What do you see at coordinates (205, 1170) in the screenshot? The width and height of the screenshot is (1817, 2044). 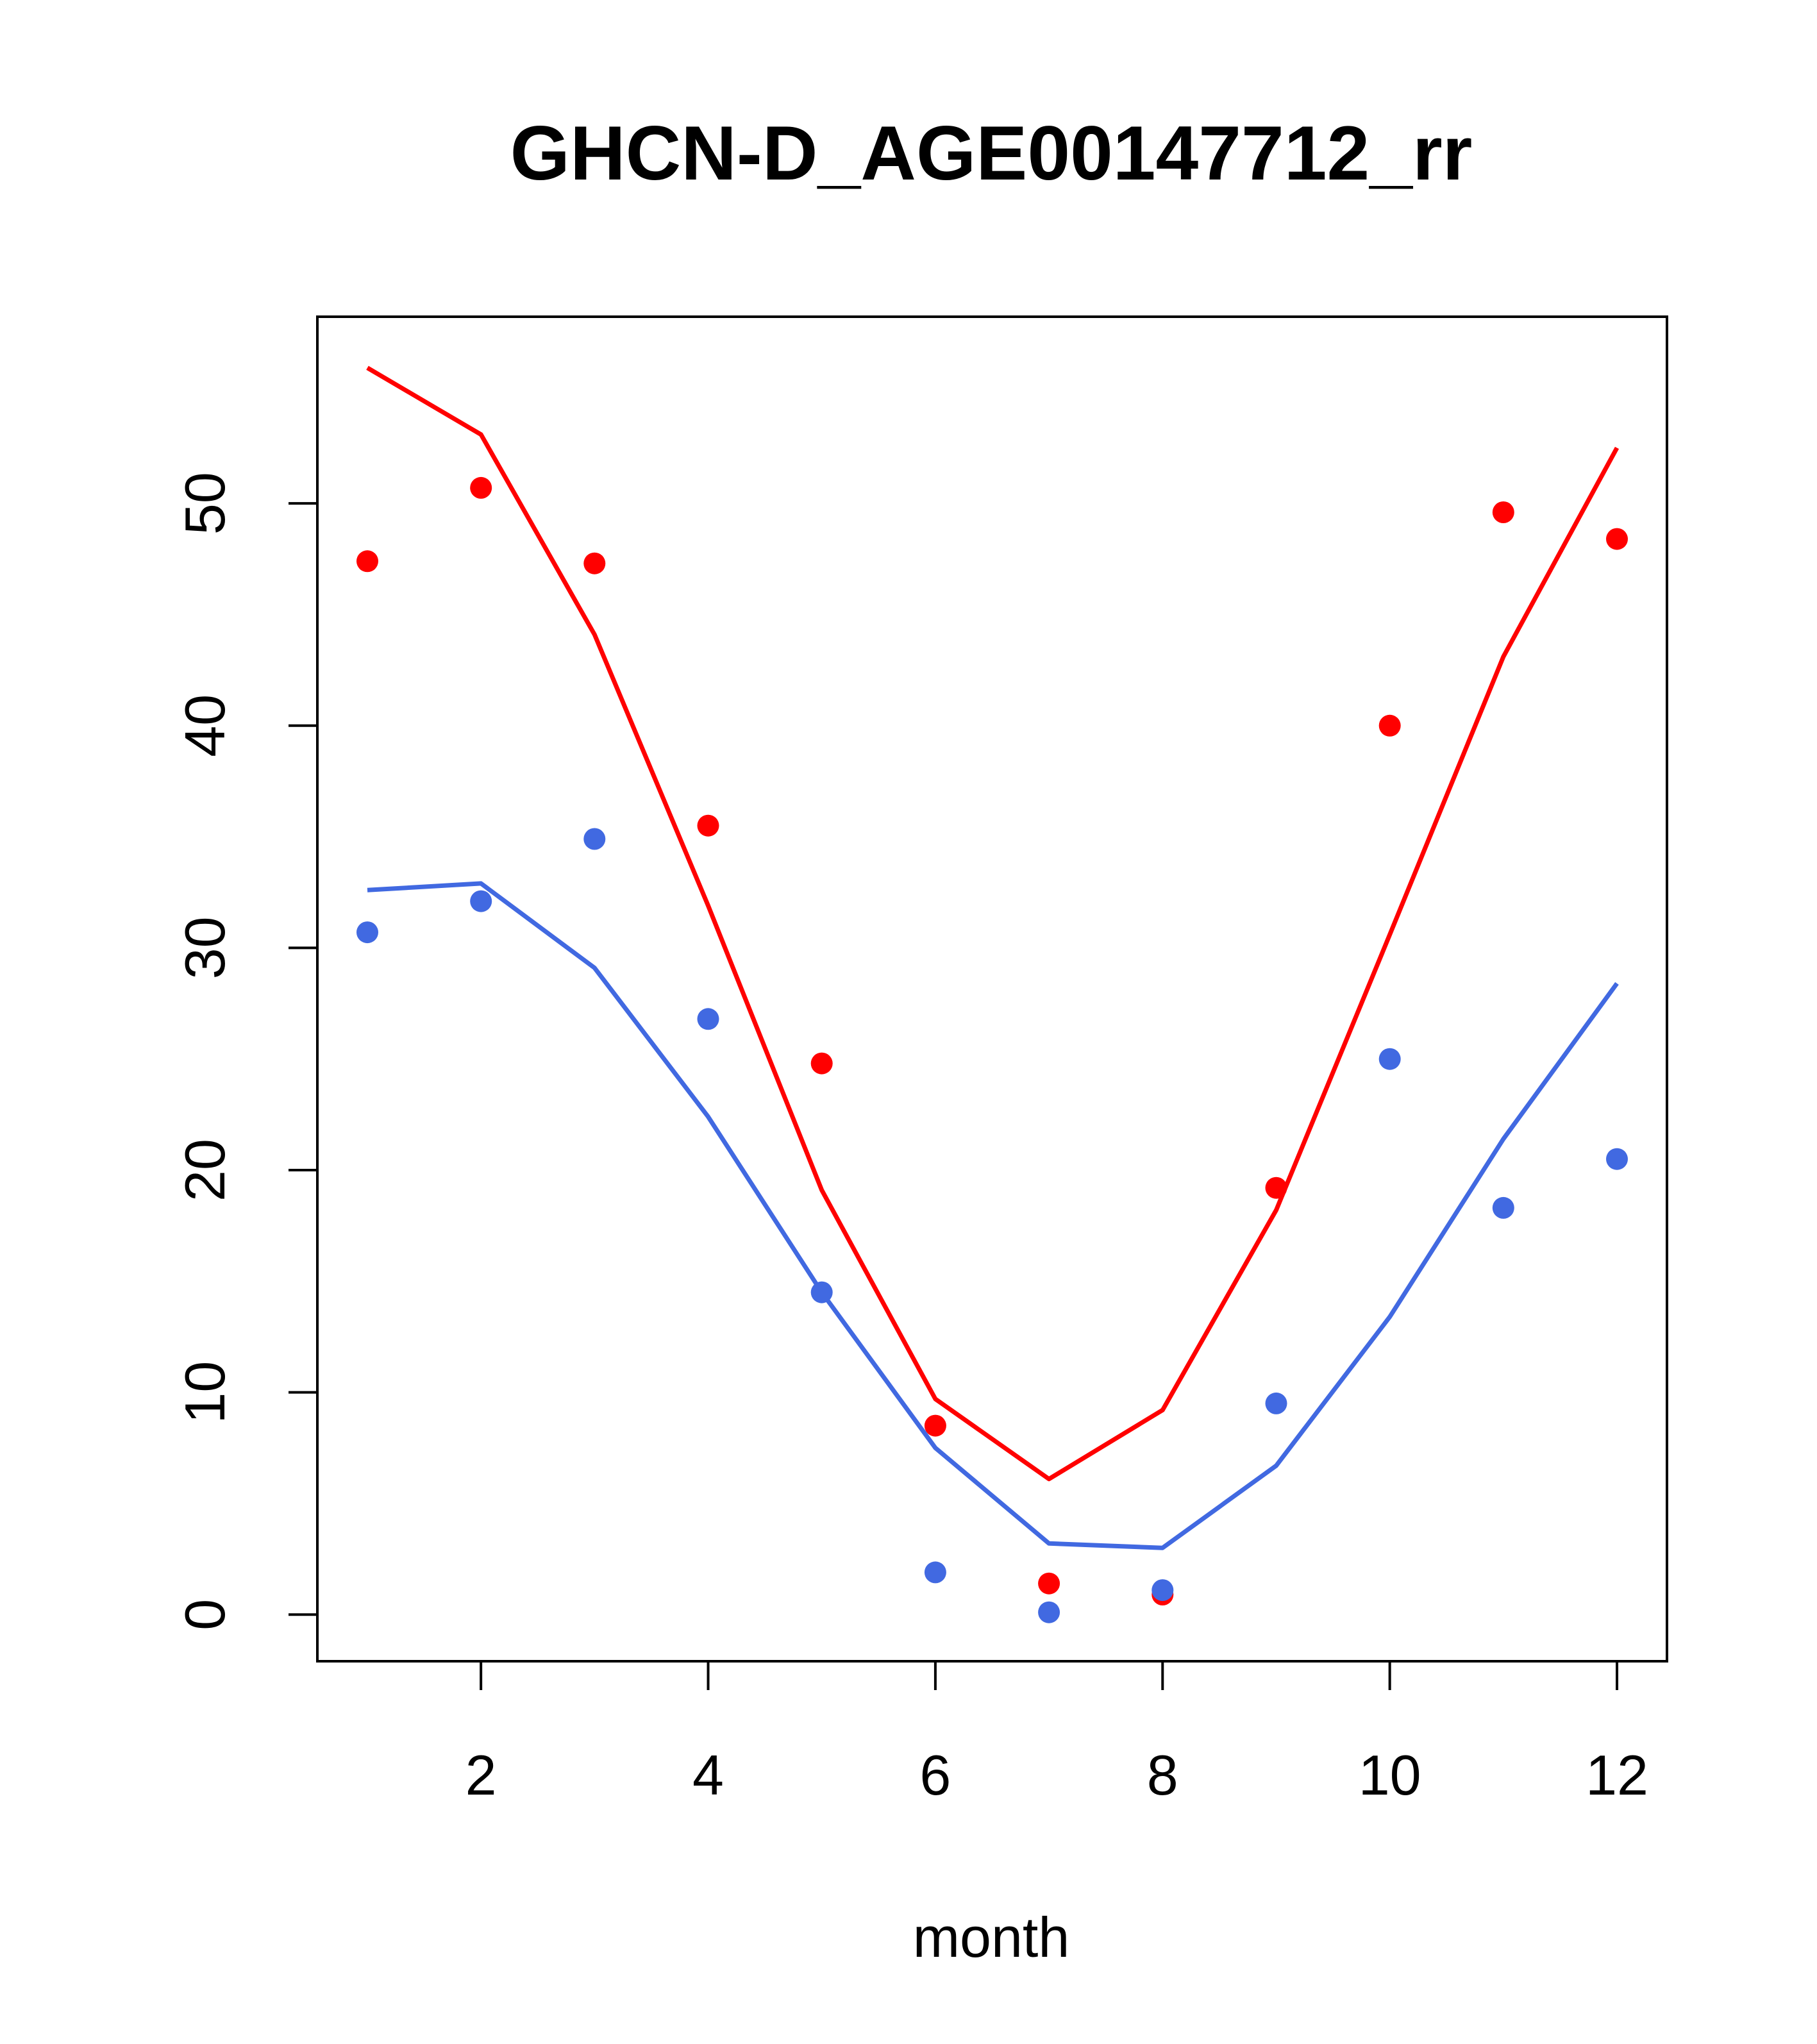 I see `y-tick-label: 20` at bounding box center [205, 1170].